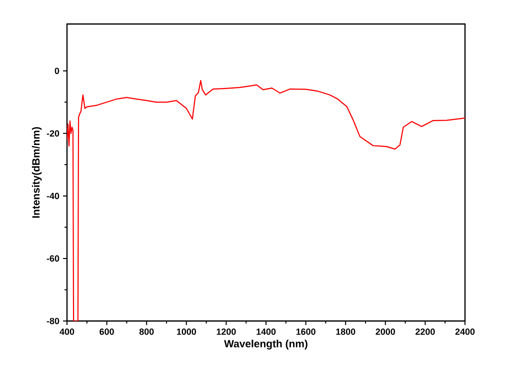 The image size is (507, 379). Describe the element at coordinates (266, 345) in the screenshot. I see `x-axis-title: Wavelength (nm)` at that location.